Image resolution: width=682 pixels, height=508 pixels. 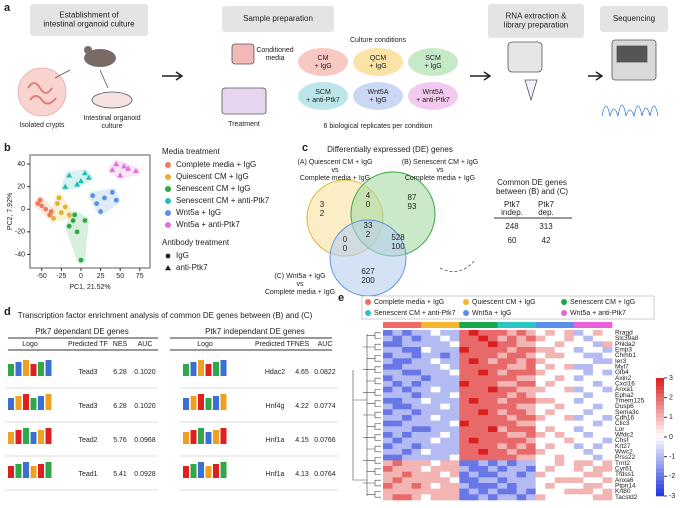 What do you see at coordinates (626, 497) in the screenshot?
I see `row-label: Tacstd2` at bounding box center [626, 497].